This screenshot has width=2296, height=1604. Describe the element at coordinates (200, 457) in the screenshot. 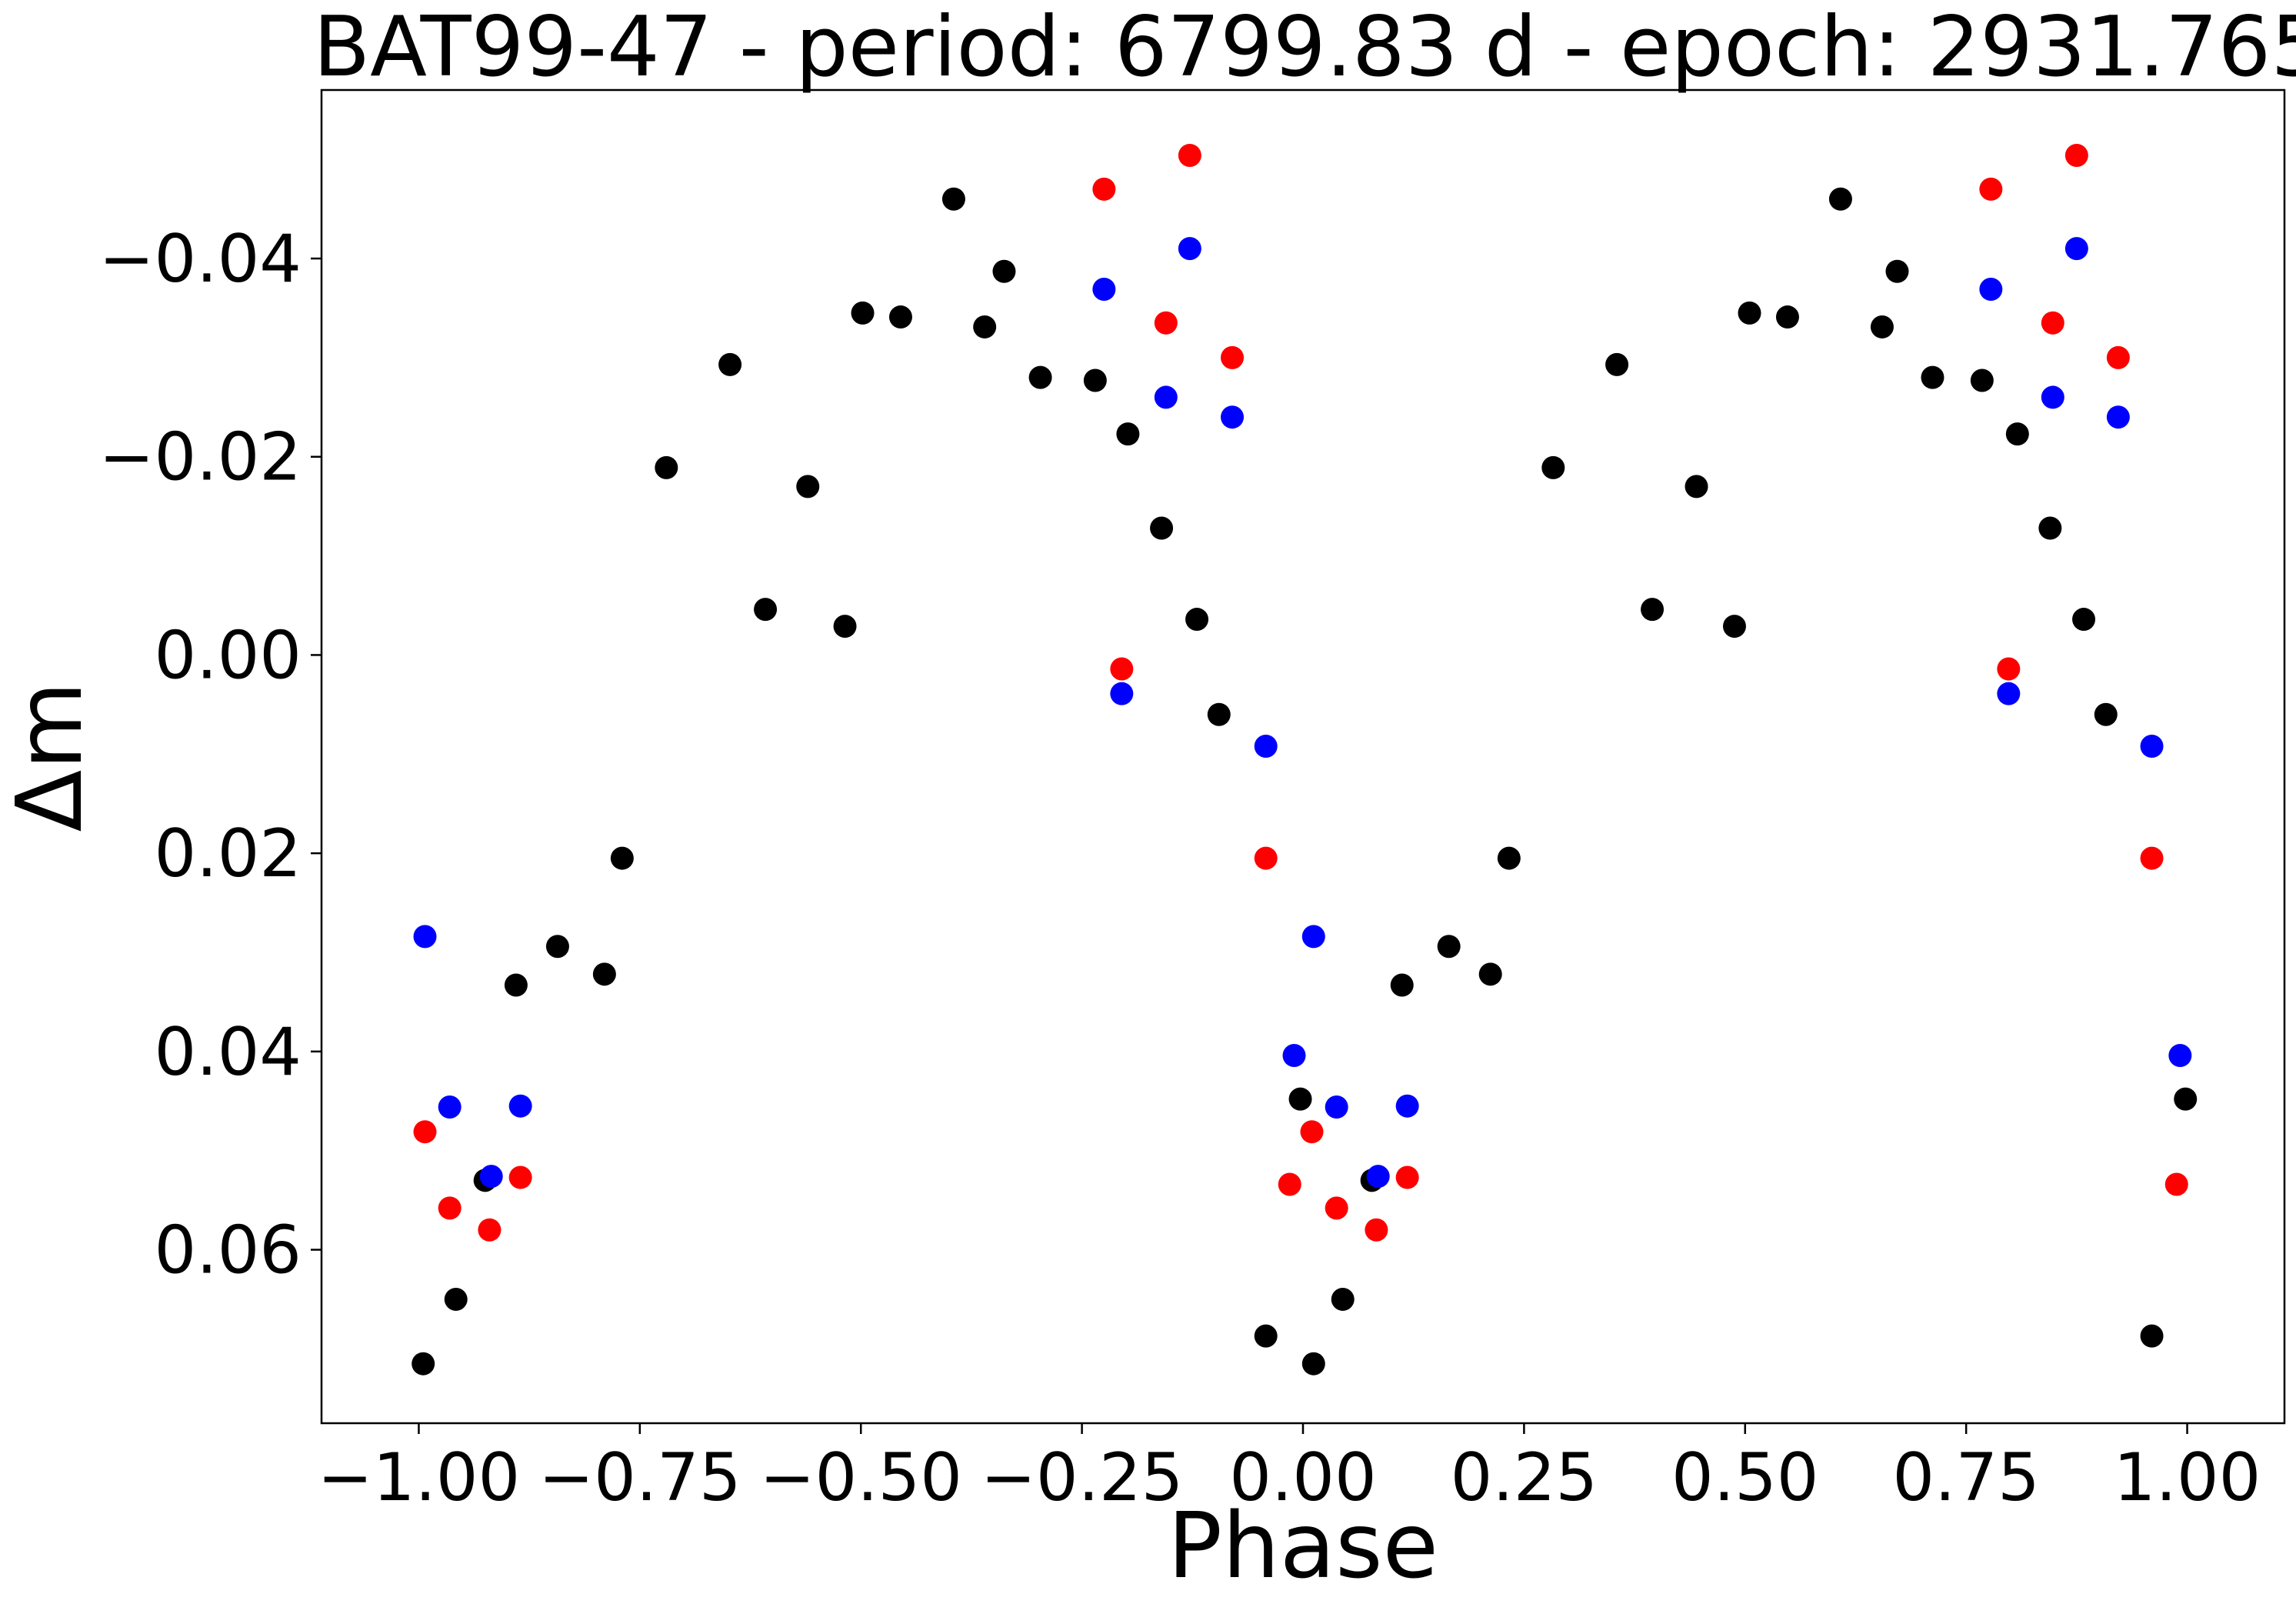

I see `y-tick-label: −0.02` at that location.